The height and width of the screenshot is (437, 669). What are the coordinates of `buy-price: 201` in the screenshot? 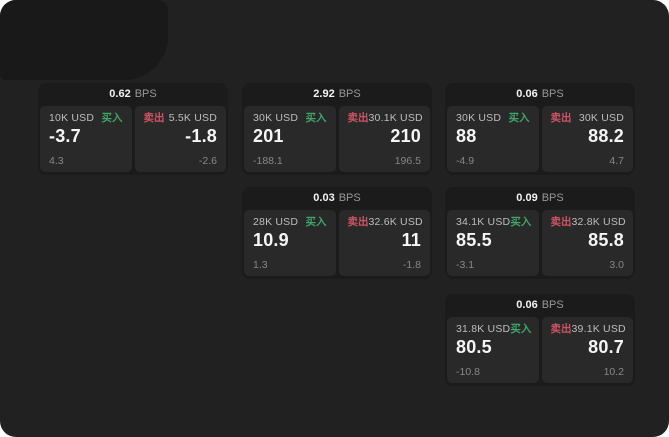 It's located at (268, 135).